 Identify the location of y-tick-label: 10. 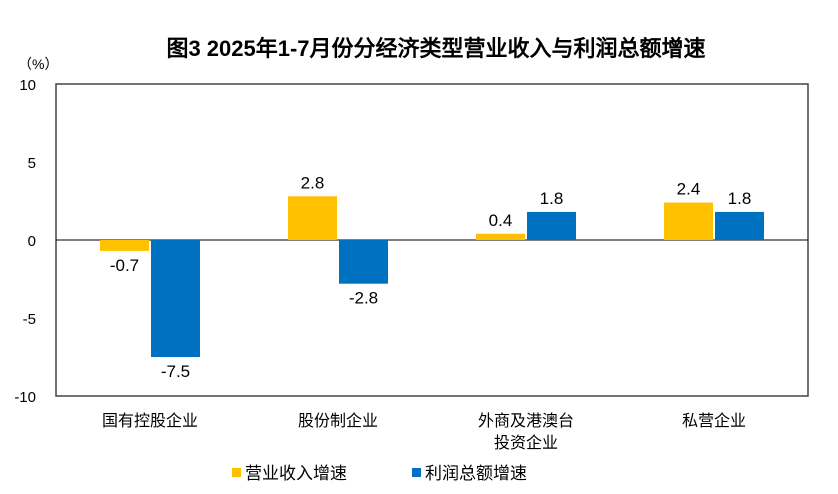
(27, 85).